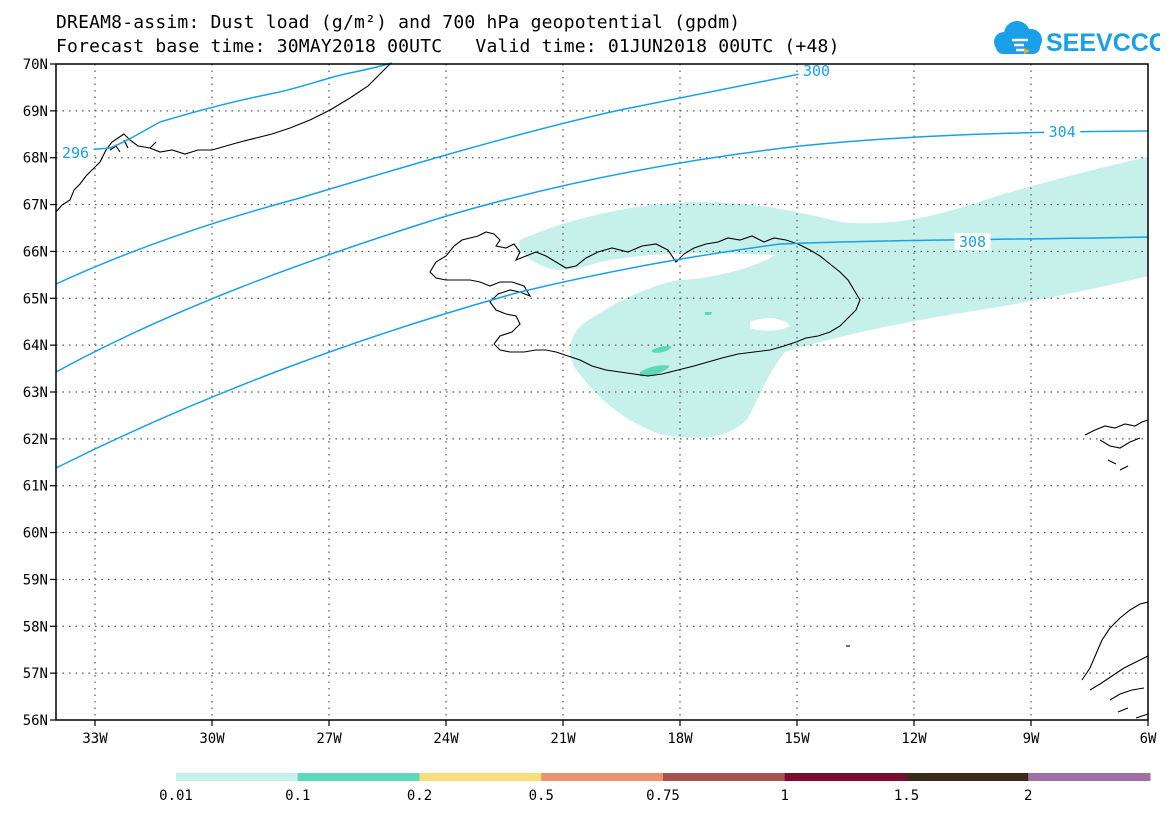 This screenshot has width=1175, height=815. What do you see at coordinates (419, 796) in the screenshot?
I see `colorbar-label: 0.2` at bounding box center [419, 796].